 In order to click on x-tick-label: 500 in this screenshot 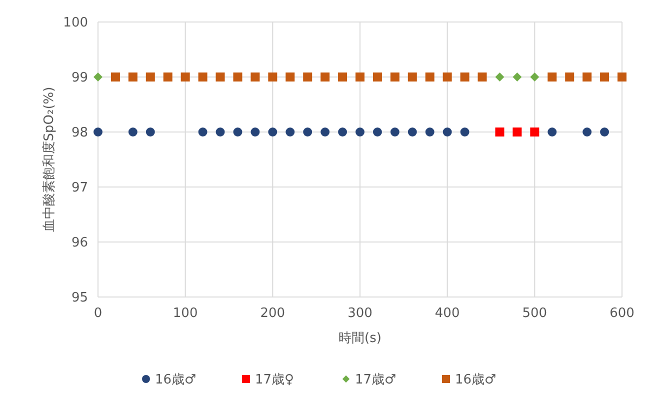, I will do `click(535, 313)`.